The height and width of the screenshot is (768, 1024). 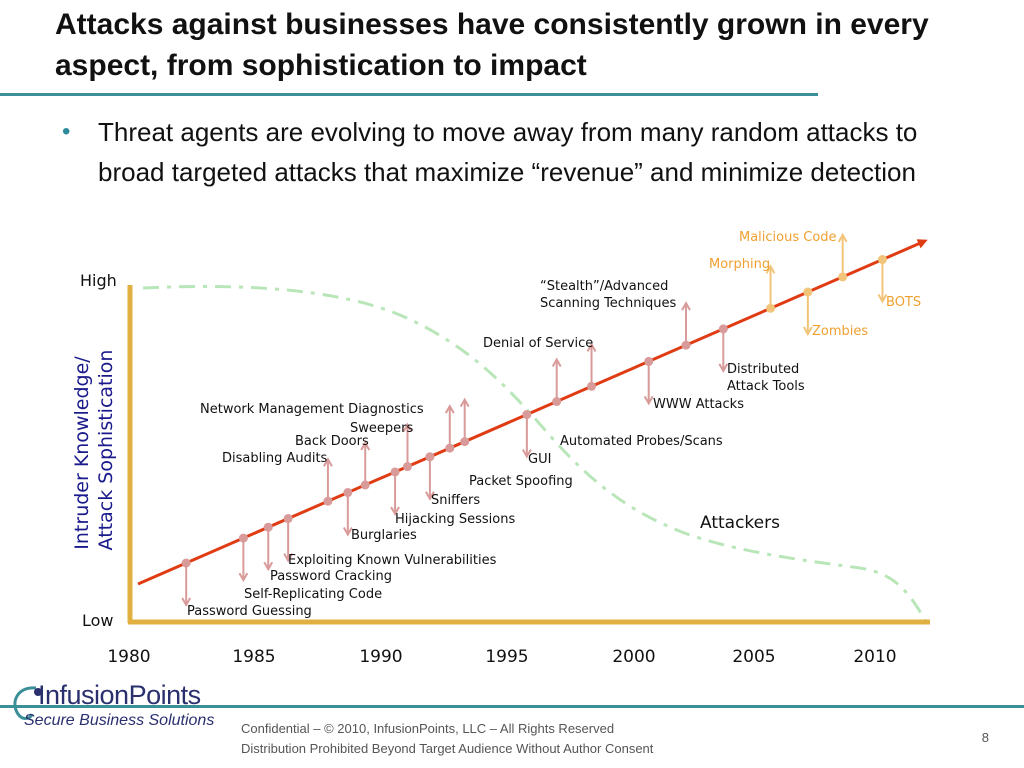 What do you see at coordinates (874, 657) in the screenshot?
I see `x-tick: 2010` at bounding box center [874, 657].